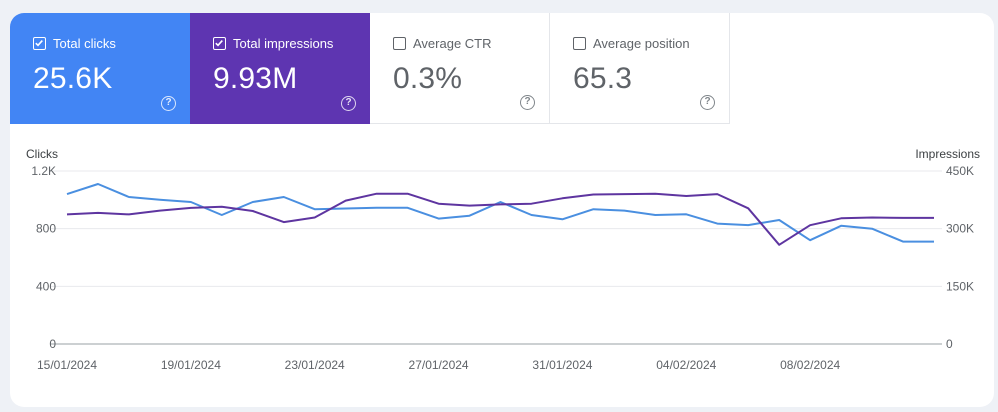 The height and width of the screenshot is (412, 998). Describe the element at coordinates (949, 344) in the screenshot. I see `right-axis-tick-label: 0` at that location.